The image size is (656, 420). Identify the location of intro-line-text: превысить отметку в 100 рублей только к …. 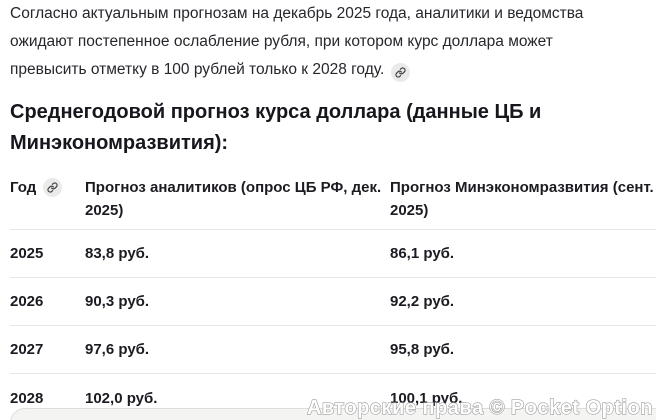
(197, 69).